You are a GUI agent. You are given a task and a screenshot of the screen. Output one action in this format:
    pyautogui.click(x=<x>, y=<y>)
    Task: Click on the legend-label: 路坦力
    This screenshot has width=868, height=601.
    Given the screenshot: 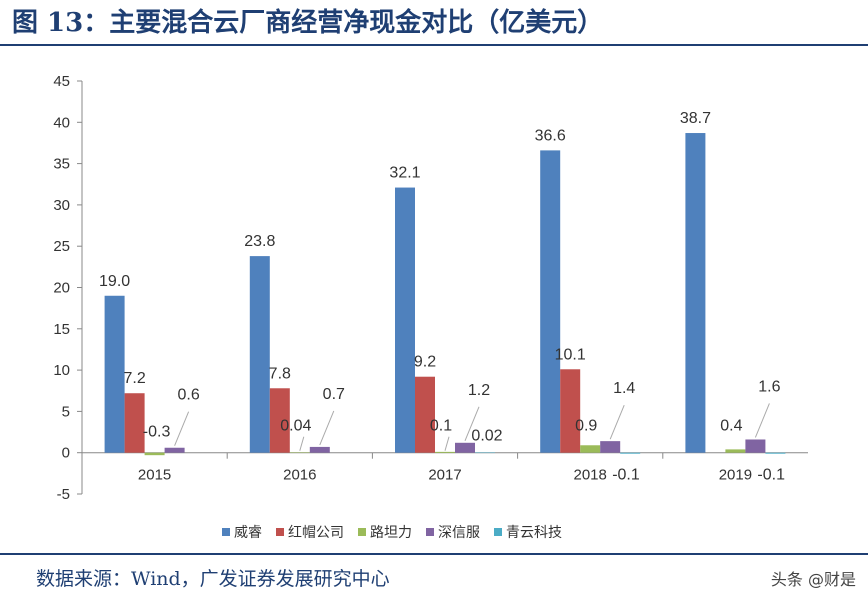 What is the action you would take?
    pyautogui.click(x=391, y=532)
    